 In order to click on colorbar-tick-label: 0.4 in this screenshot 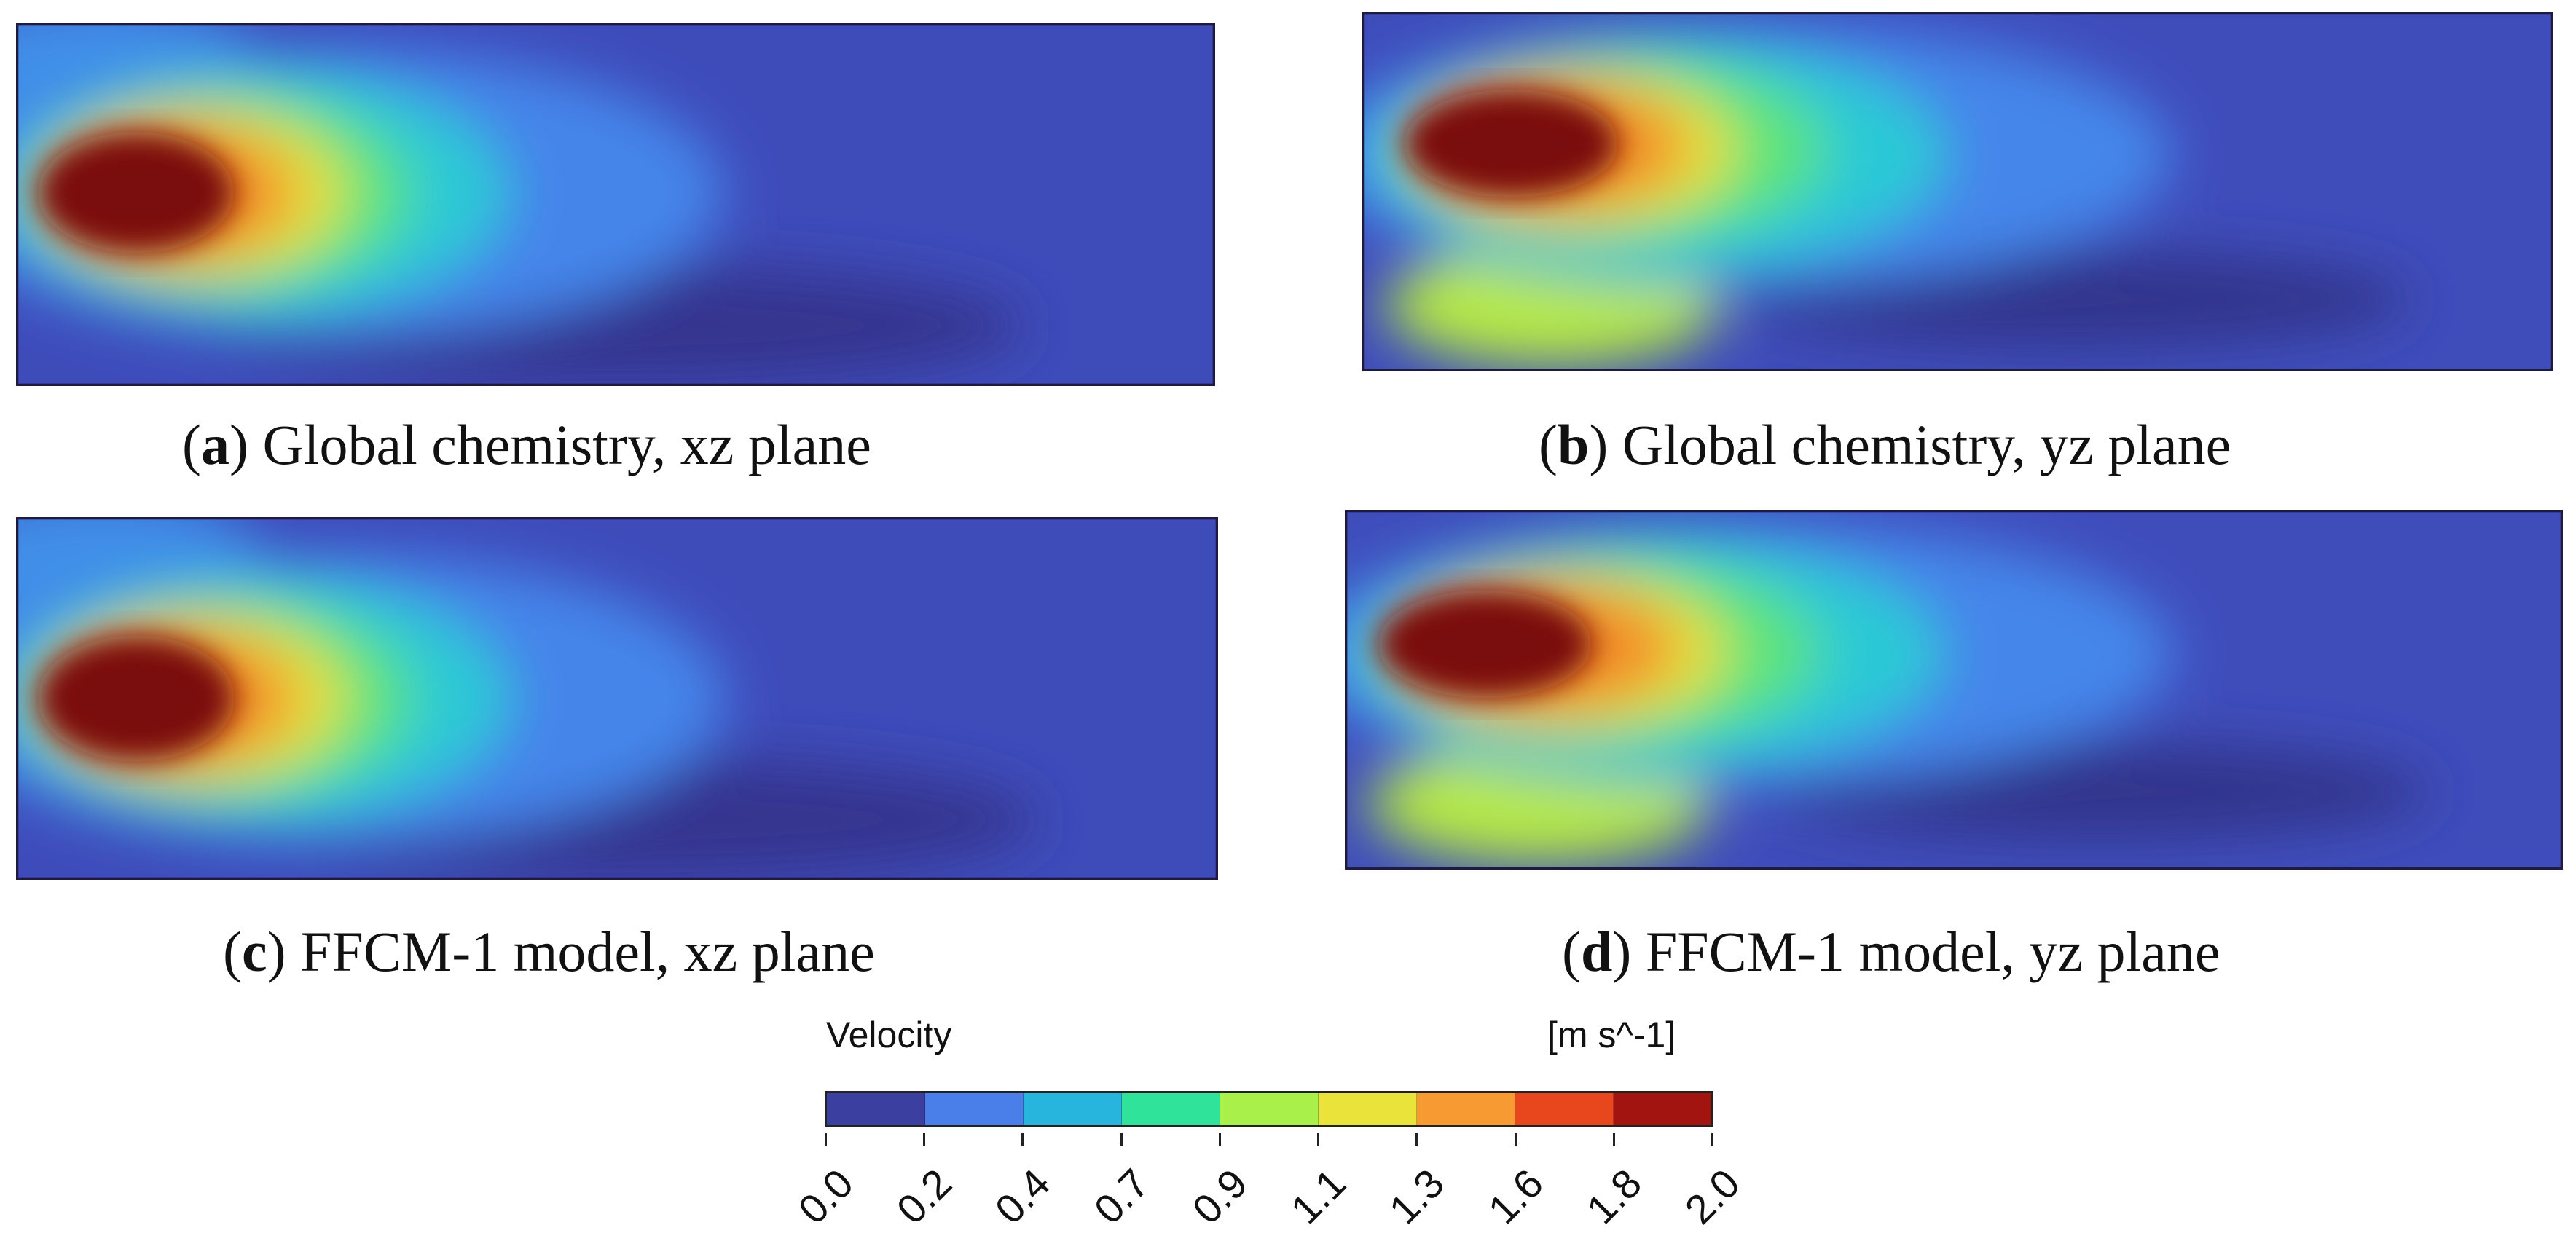, I will do `click(1022, 1196)`.